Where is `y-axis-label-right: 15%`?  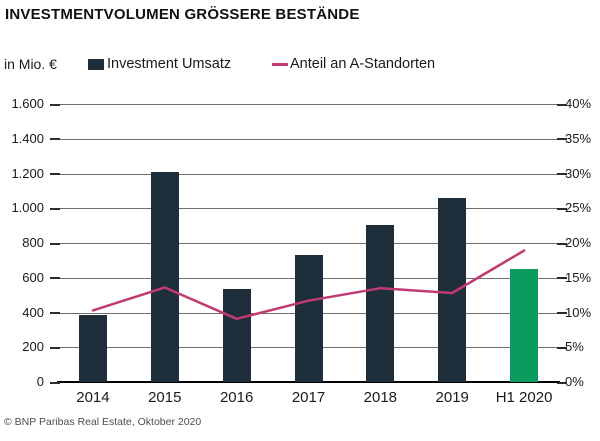 y-axis-label-right: 15% is located at coordinates (578, 277).